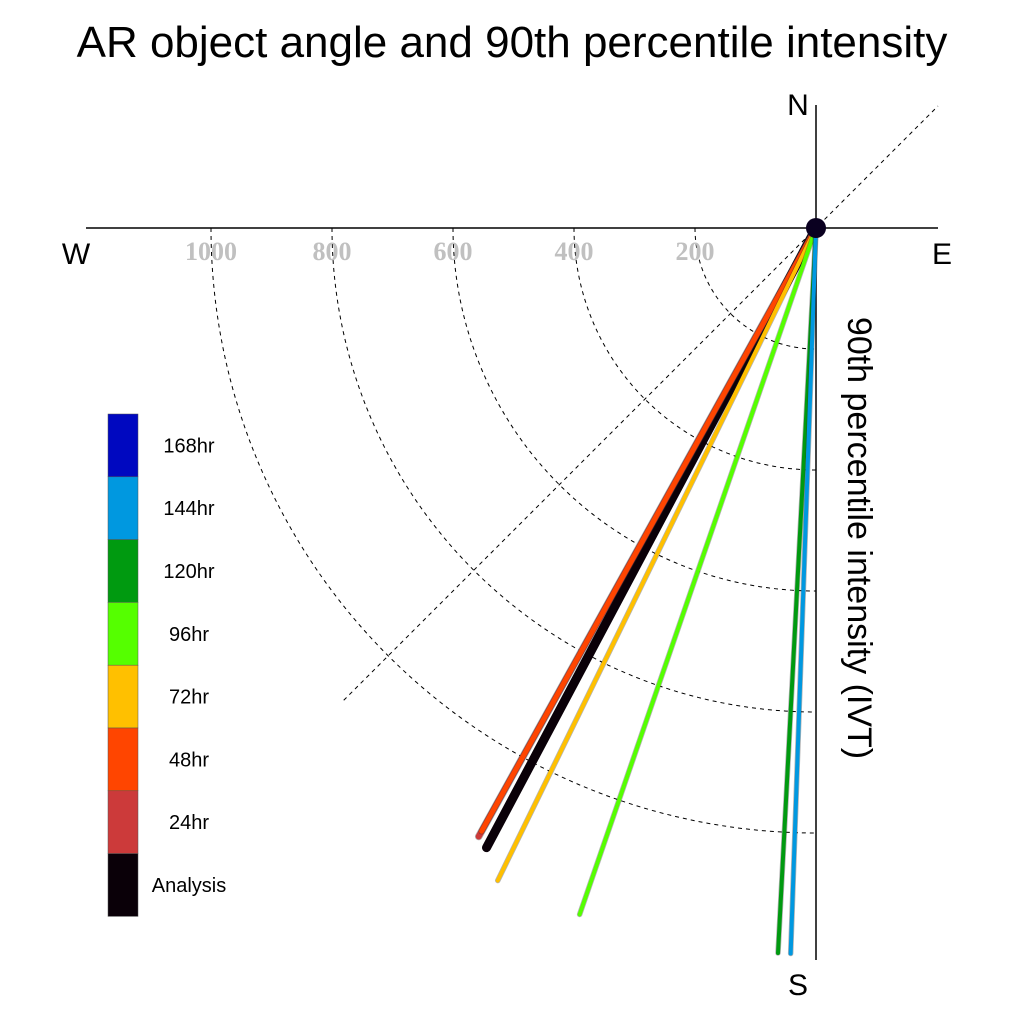 Image resolution: width=1024 pixels, height=1024 pixels. What do you see at coordinates (332, 251) in the screenshot?
I see `radial-tick-label: 800` at bounding box center [332, 251].